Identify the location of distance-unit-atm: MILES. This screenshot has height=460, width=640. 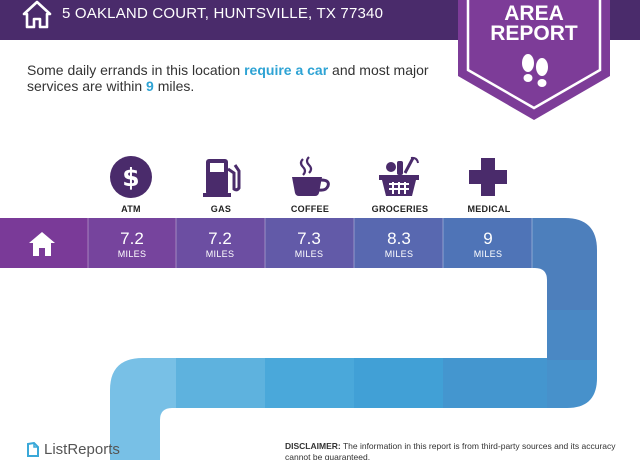
(132, 254).